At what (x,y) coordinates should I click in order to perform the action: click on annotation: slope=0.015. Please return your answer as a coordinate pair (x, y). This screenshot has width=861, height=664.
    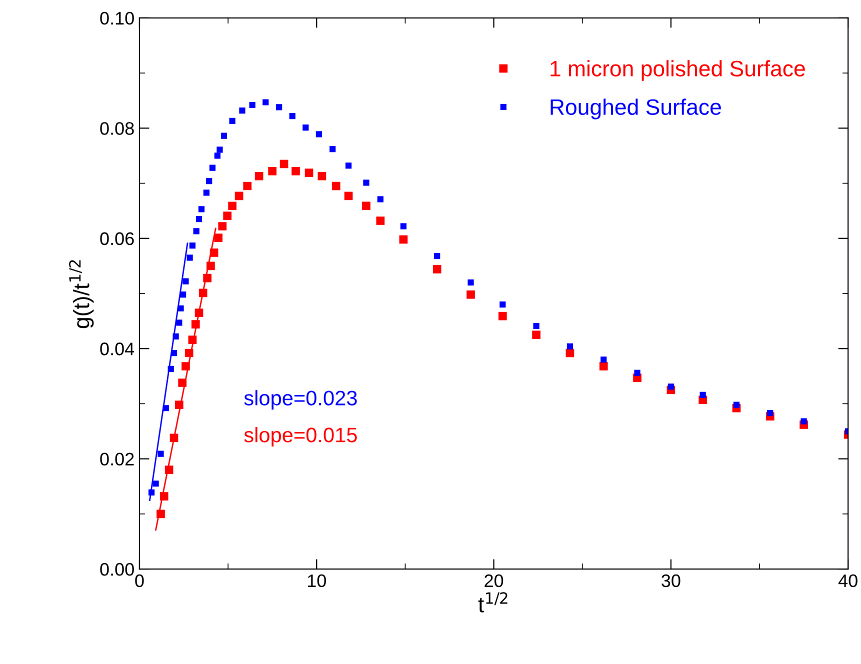
    Looking at the image, I should click on (300, 436).